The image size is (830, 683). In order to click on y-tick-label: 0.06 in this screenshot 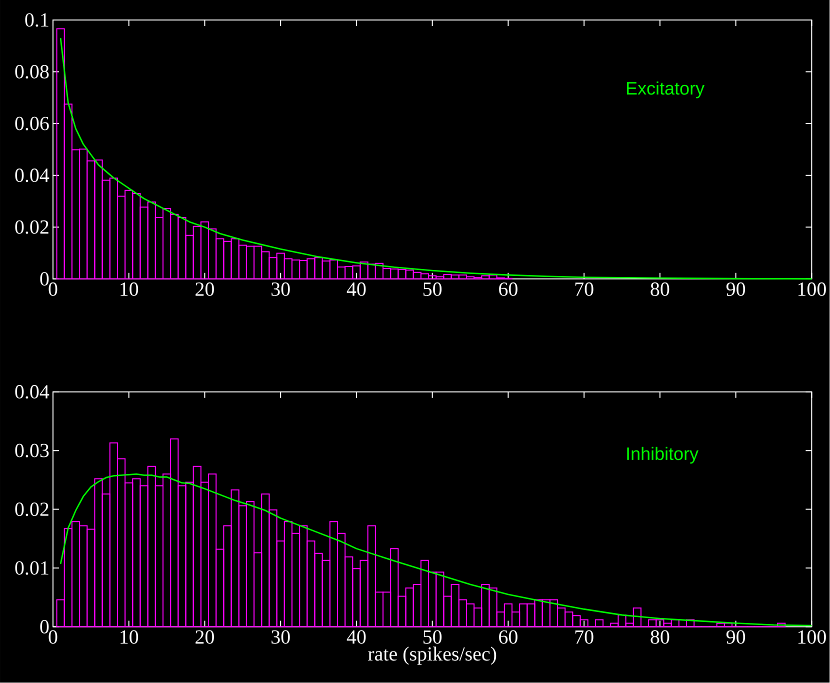, I will do `click(32, 123)`.